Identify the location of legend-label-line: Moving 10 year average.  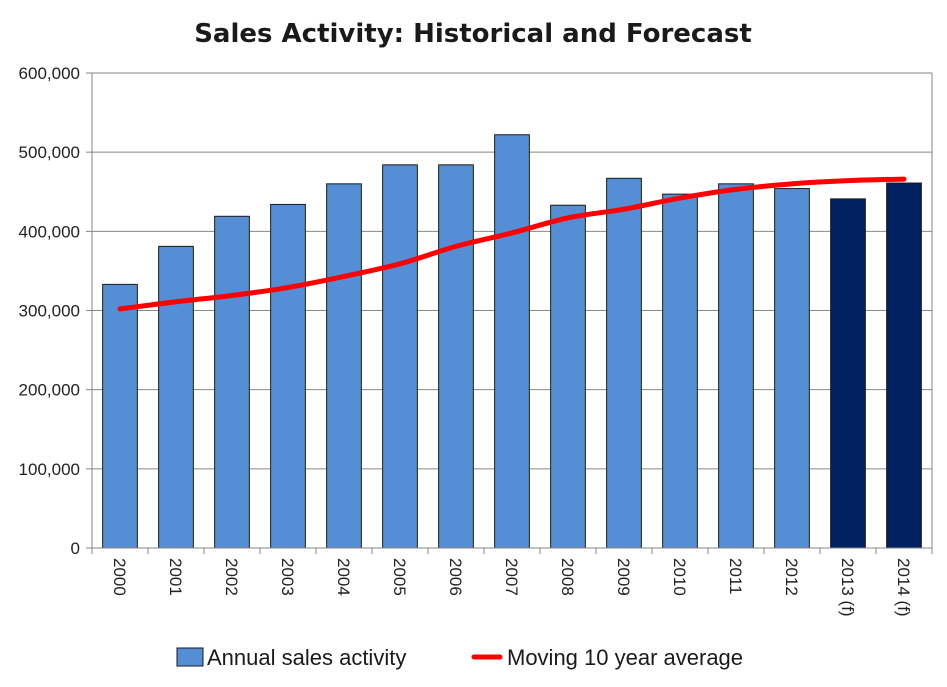
(625, 657).